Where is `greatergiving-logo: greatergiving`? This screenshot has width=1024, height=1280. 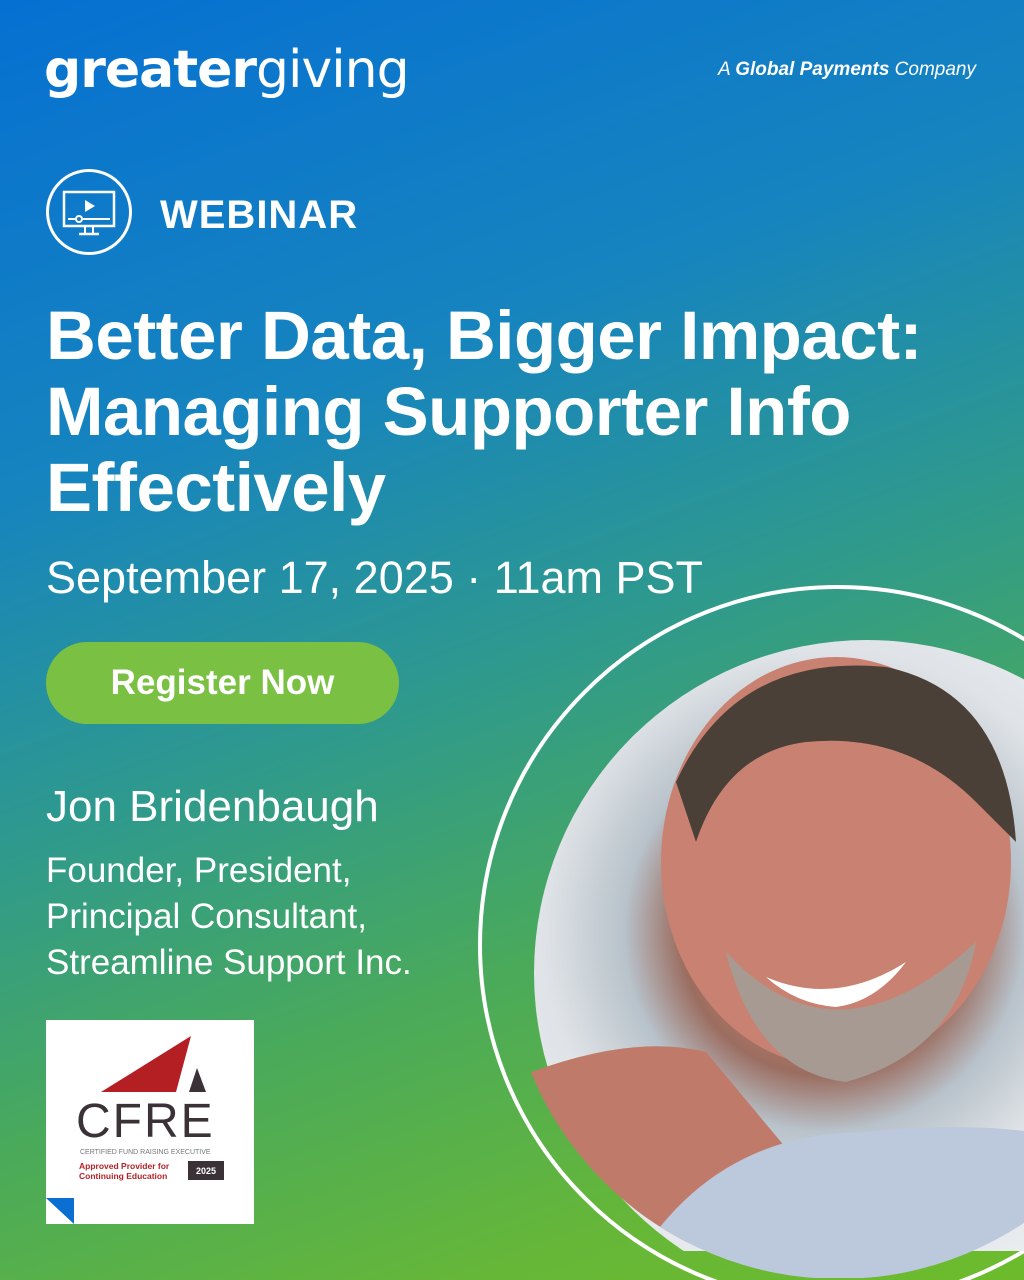
greatergiving-logo: greatergiving is located at coordinates (227, 70).